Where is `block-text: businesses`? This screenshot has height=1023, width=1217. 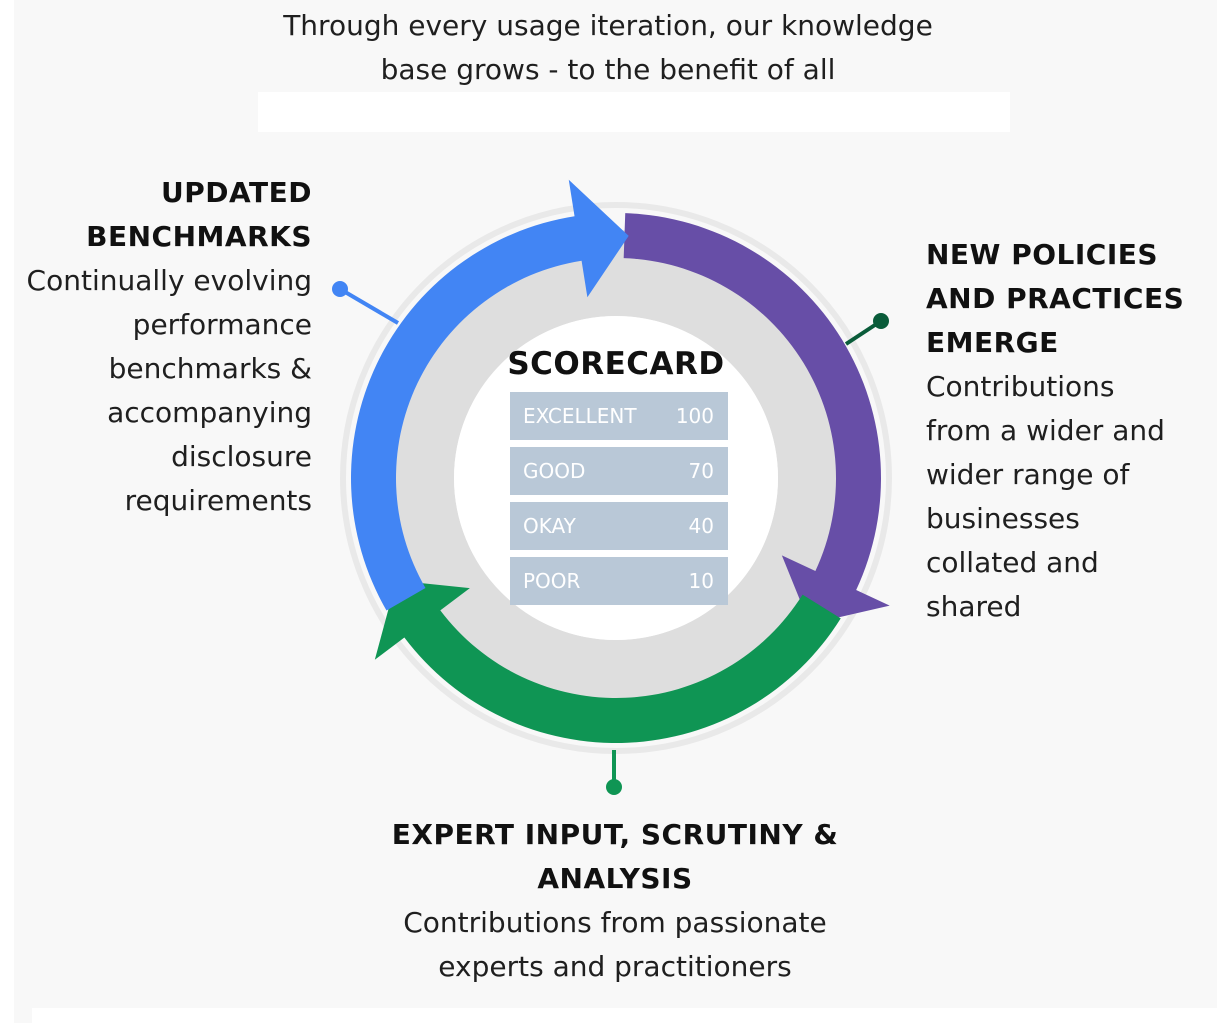
block-text: businesses is located at coordinates (1003, 518).